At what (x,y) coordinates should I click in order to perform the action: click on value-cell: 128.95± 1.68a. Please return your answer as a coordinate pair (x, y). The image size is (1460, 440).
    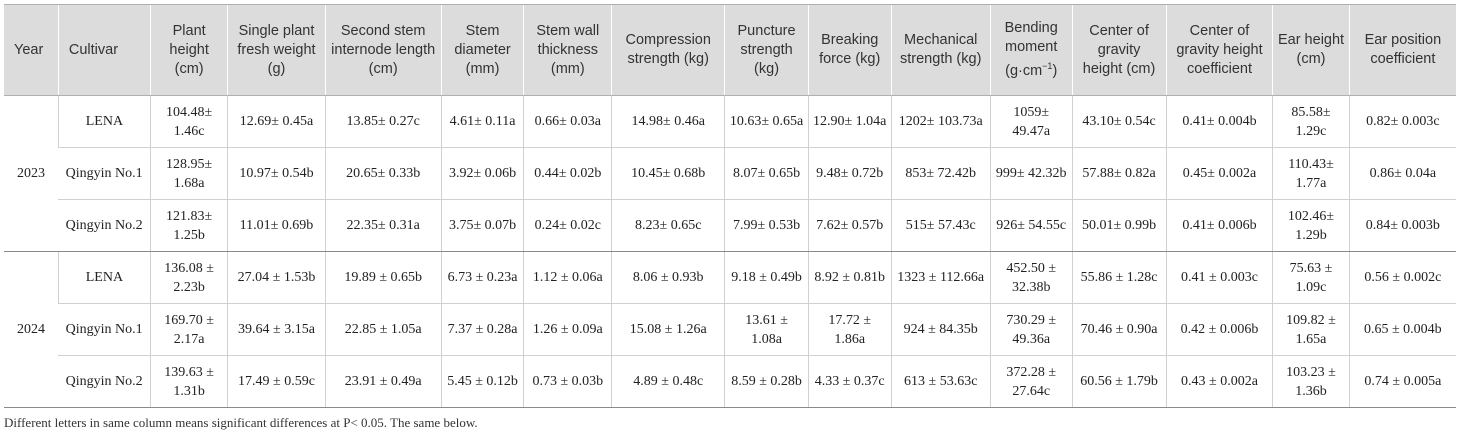
    Looking at the image, I should click on (188, 173).